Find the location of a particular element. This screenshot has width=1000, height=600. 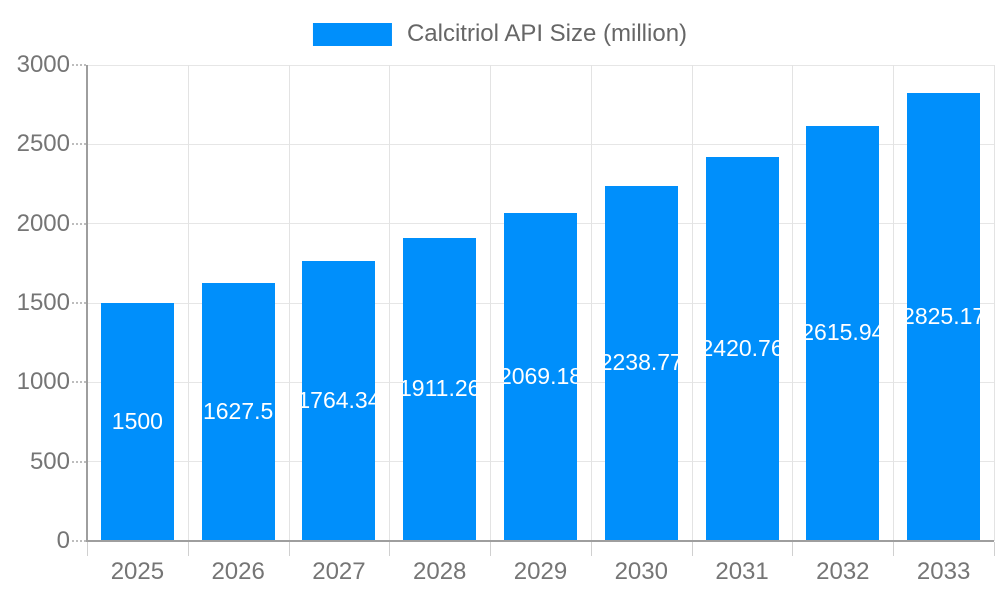

x-axis-line is located at coordinates (540, 541).